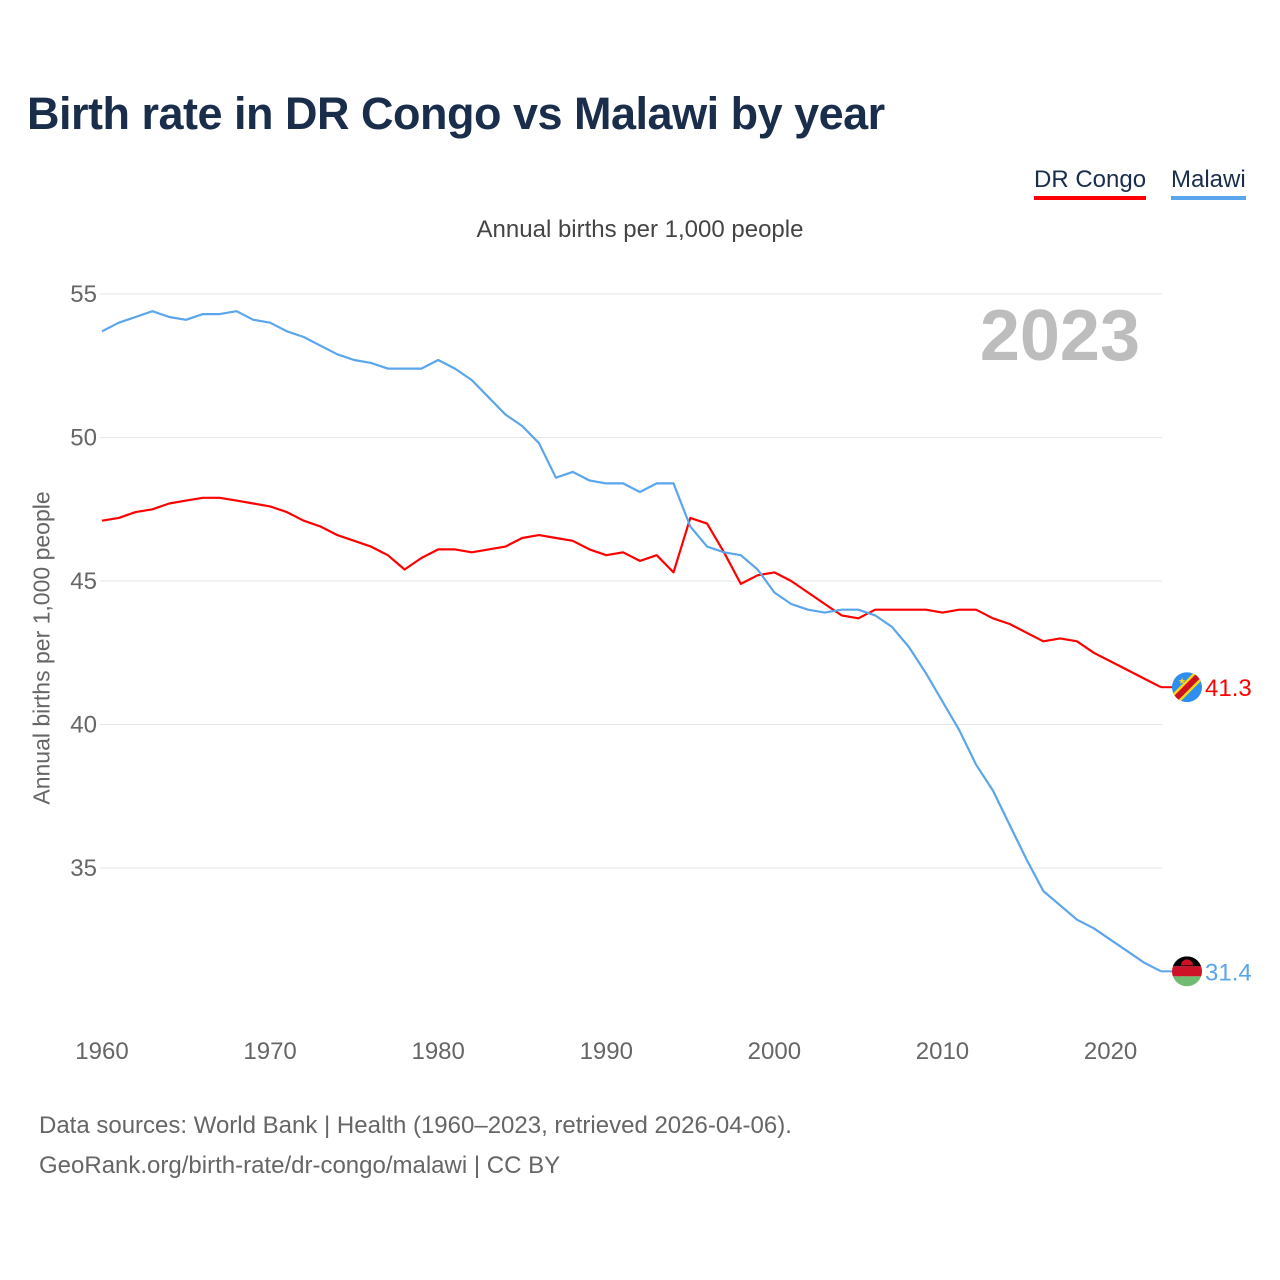  What do you see at coordinates (1228, 972) in the screenshot?
I see `end-value-label: 31.4` at bounding box center [1228, 972].